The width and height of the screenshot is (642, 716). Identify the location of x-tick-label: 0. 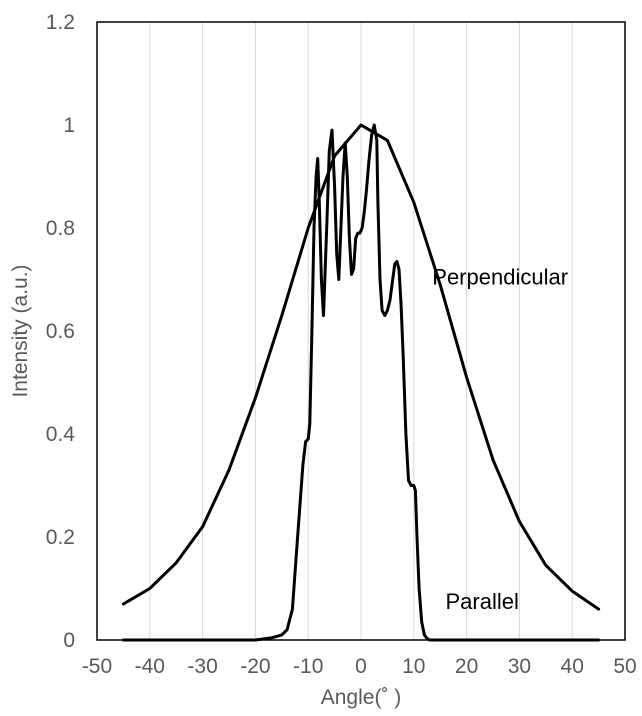
(361, 666).